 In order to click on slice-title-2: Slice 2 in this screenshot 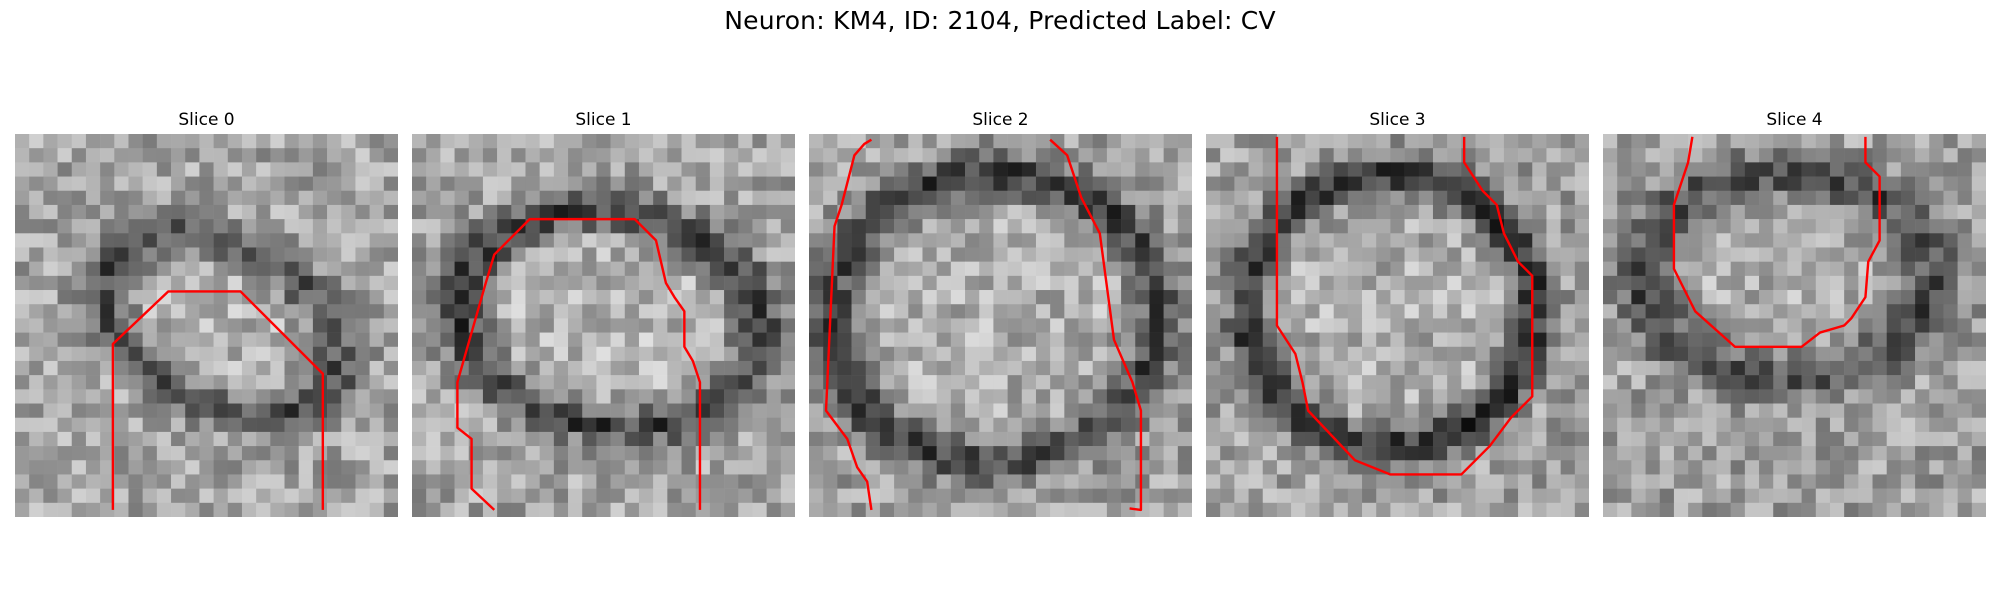, I will do `click(1000, 121)`.